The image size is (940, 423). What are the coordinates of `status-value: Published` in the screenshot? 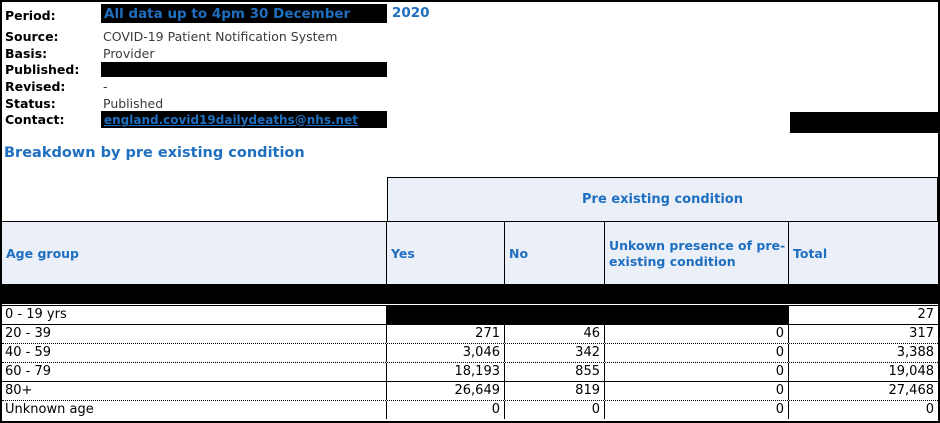 It's located at (133, 103).